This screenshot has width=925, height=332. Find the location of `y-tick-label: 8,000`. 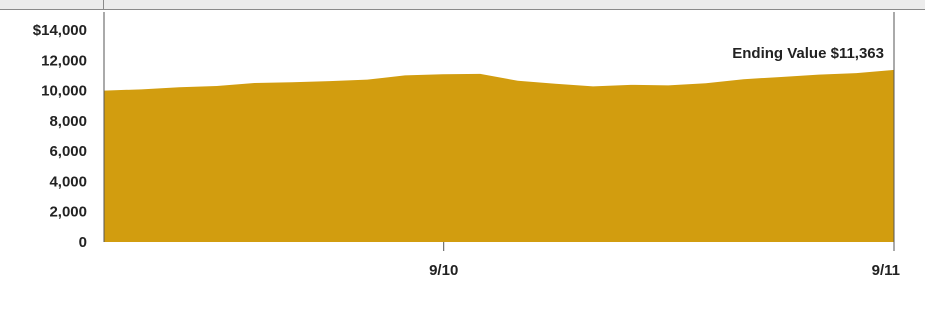

y-tick-label: 8,000 is located at coordinates (68, 121).